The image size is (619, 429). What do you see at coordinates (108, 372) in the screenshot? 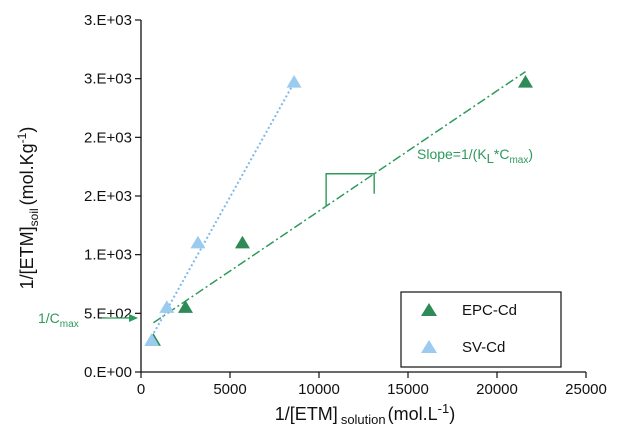
I see `y-tick-label: 0.E+00` at bounding box center [108, 372].